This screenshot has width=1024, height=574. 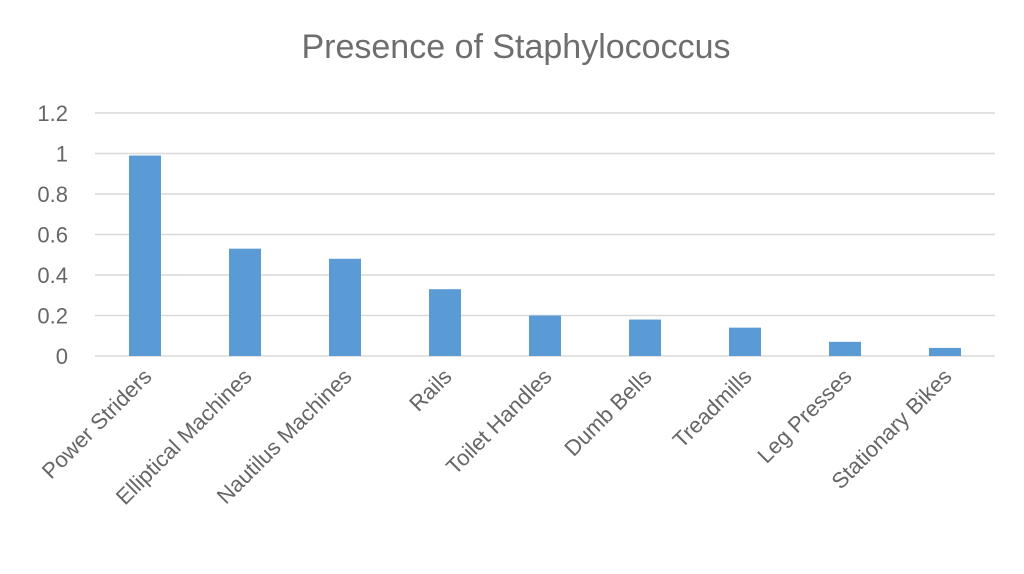 I want to click on x-tick-label: Treadmills, so click(x=712, y=408).